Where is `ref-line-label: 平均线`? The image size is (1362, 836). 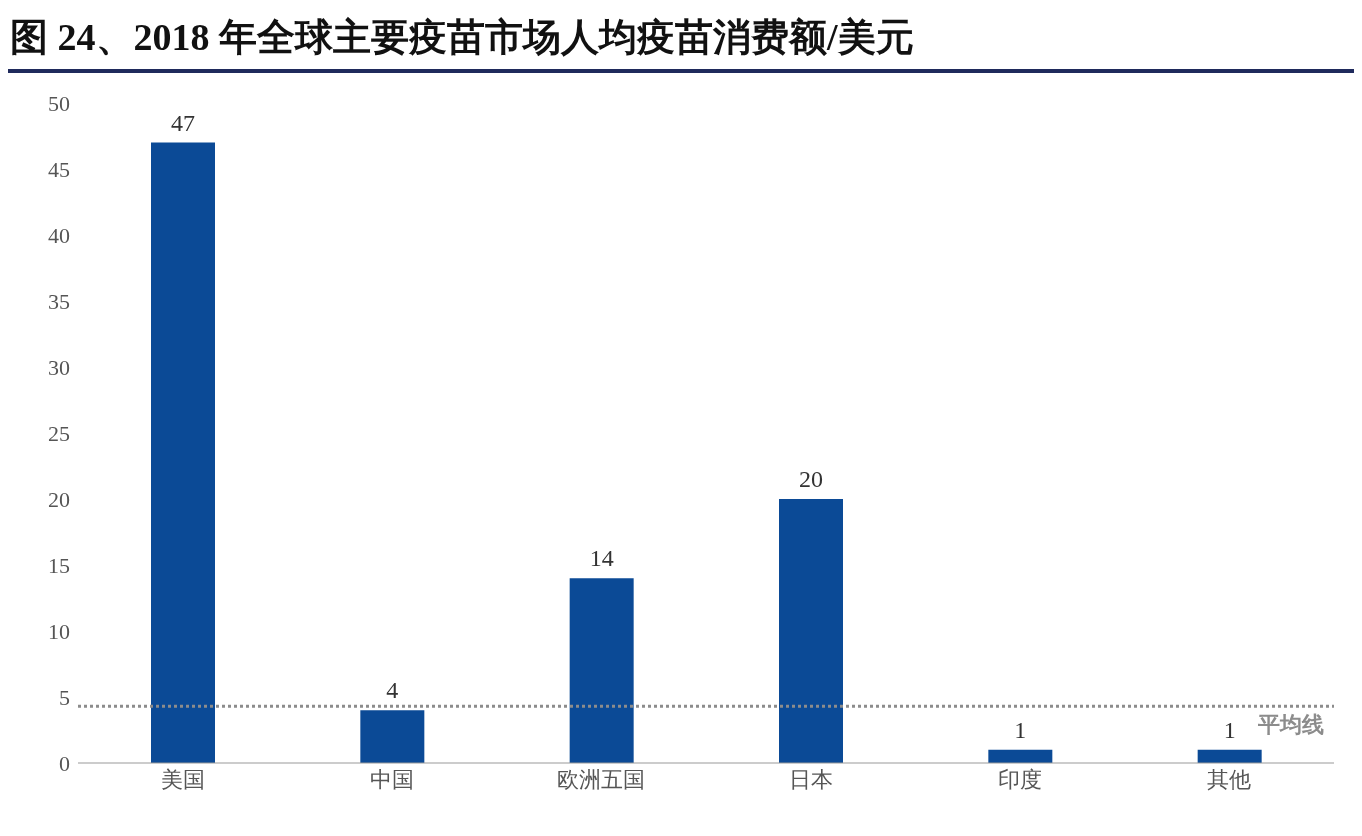 ref-line-label: 平均线 is located at coordinates (1290, 724).